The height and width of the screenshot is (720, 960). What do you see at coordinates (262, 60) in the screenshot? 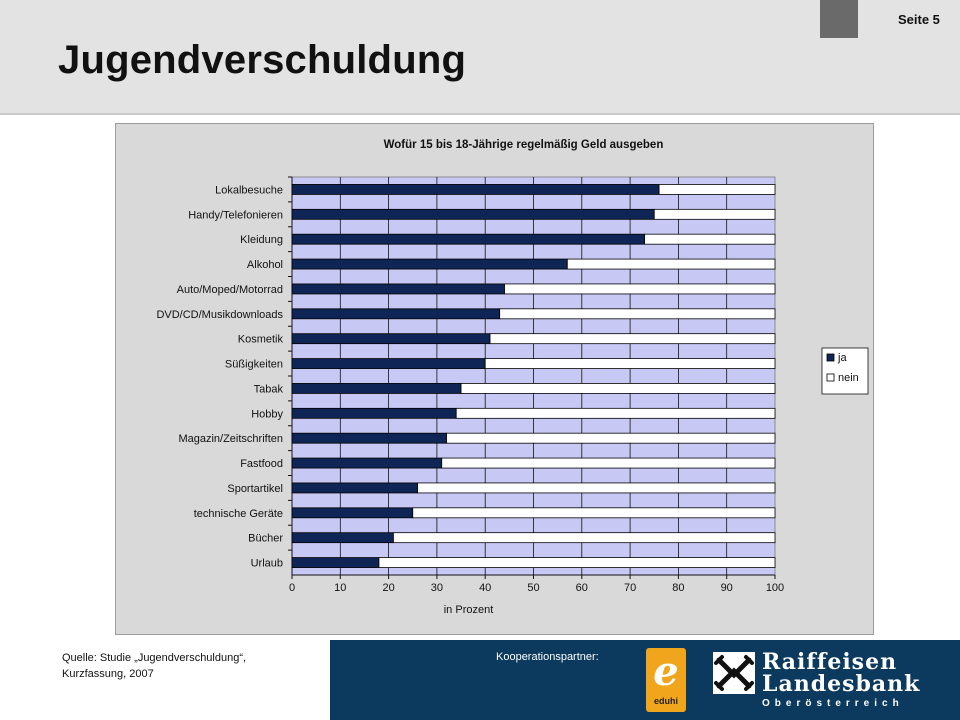
I see `page-title: Jugendverschuldung` at bounding box center [262, 60].